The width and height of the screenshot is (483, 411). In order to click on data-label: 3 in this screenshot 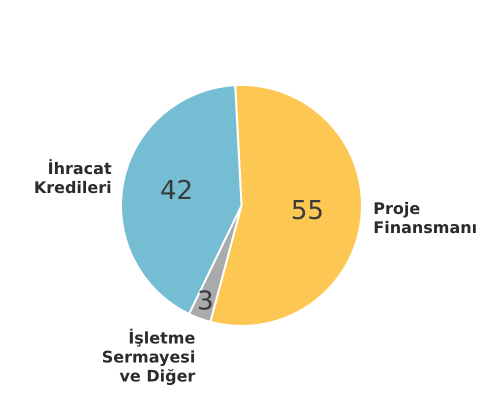, I will do `click(205, 301)`.